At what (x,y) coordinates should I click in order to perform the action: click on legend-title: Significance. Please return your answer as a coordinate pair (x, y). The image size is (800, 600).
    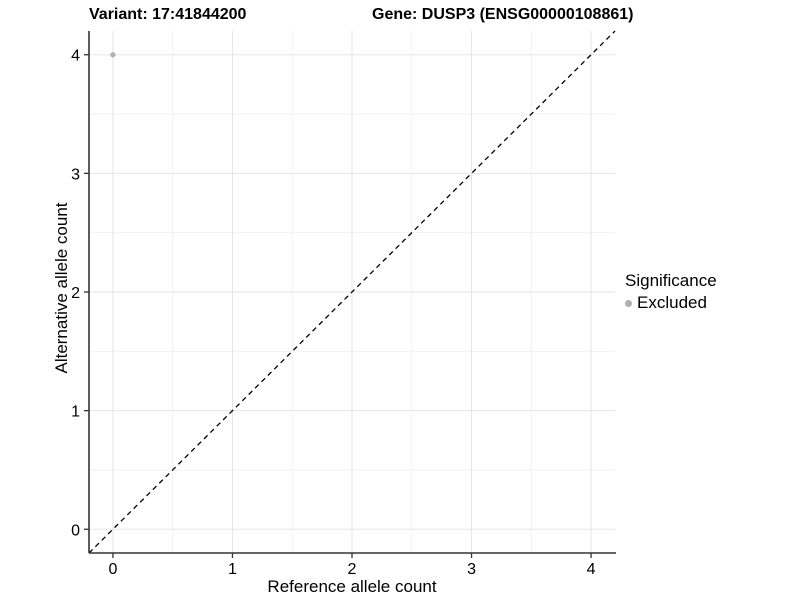
    Looking at the image, I should click on (671, 280).